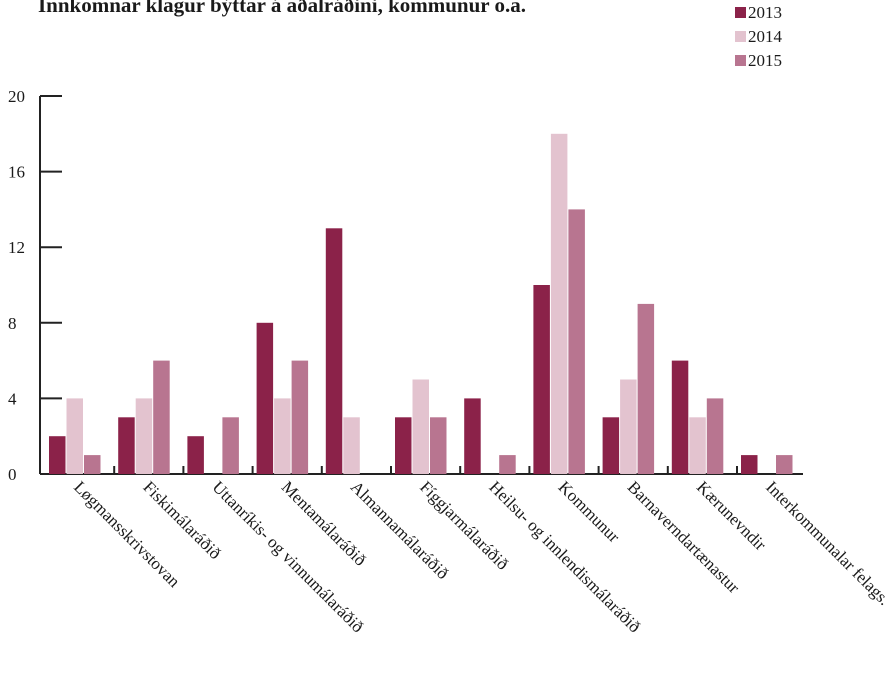 The height and width of the screenshot is (700, 895). Describe the element at coordinates (12, 474) in the screenshot. I see `y-tick-label: 0` at that location.